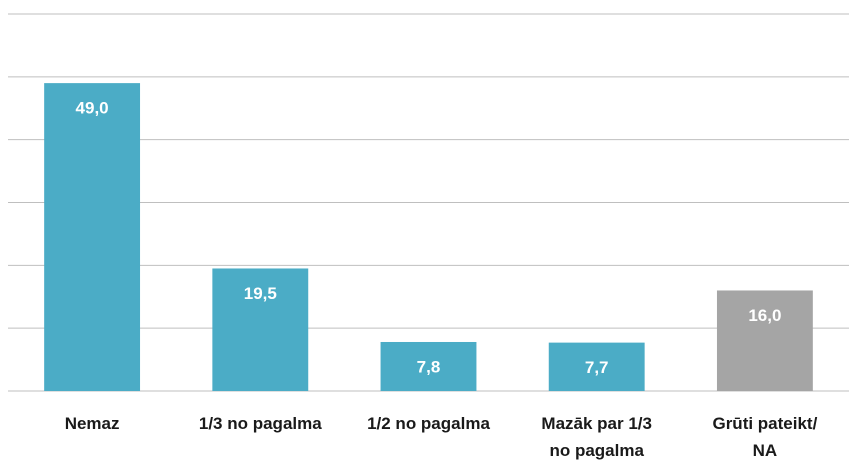  I want to click on value-label: 7,7, so click(597, 367).